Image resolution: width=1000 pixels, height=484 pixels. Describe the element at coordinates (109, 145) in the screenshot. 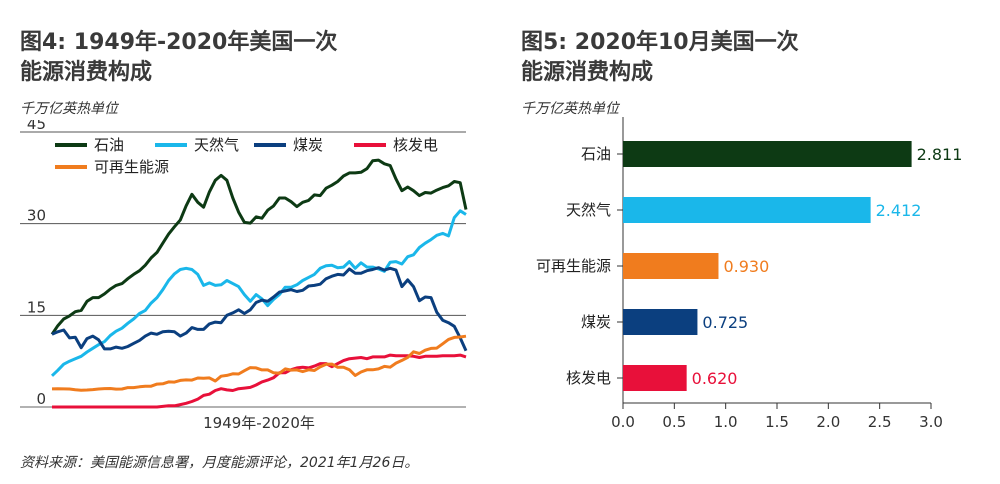

I see `legend-label: 石油` at that location.